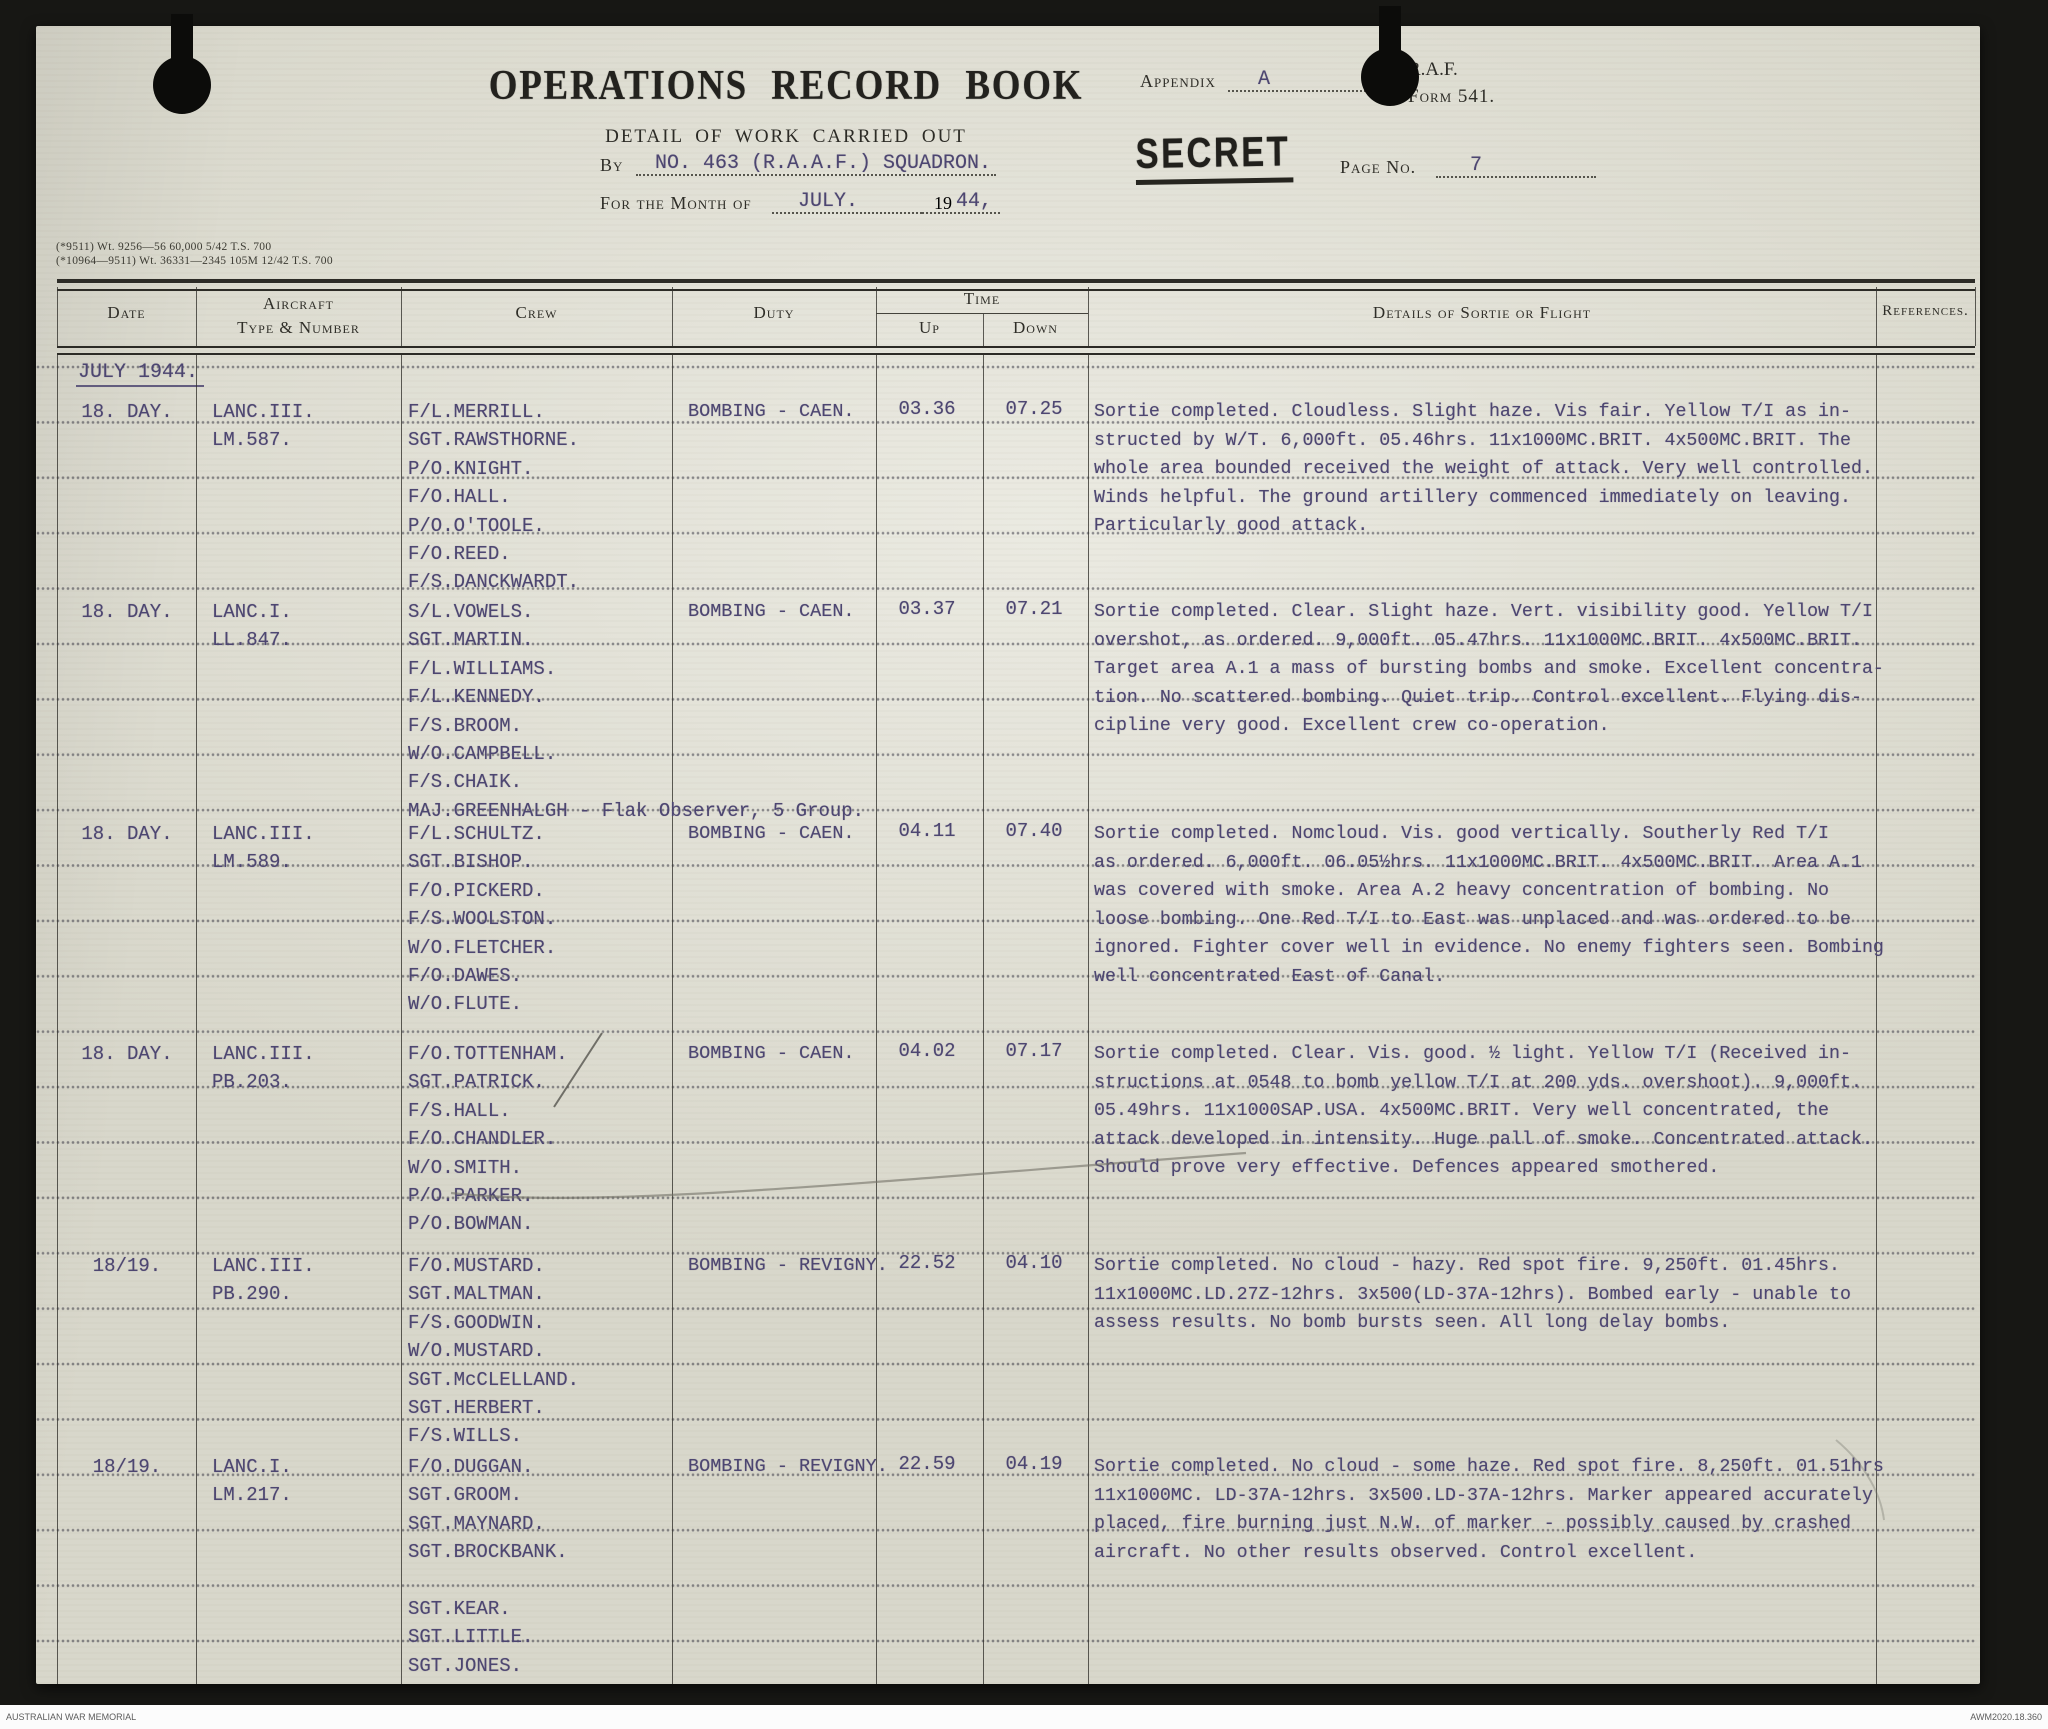  What do you see at coordinates (252, 626) in the screenshot?
I see `aircraft-cell: LANC.I. LL.847.` at bounding box center [252, 626].